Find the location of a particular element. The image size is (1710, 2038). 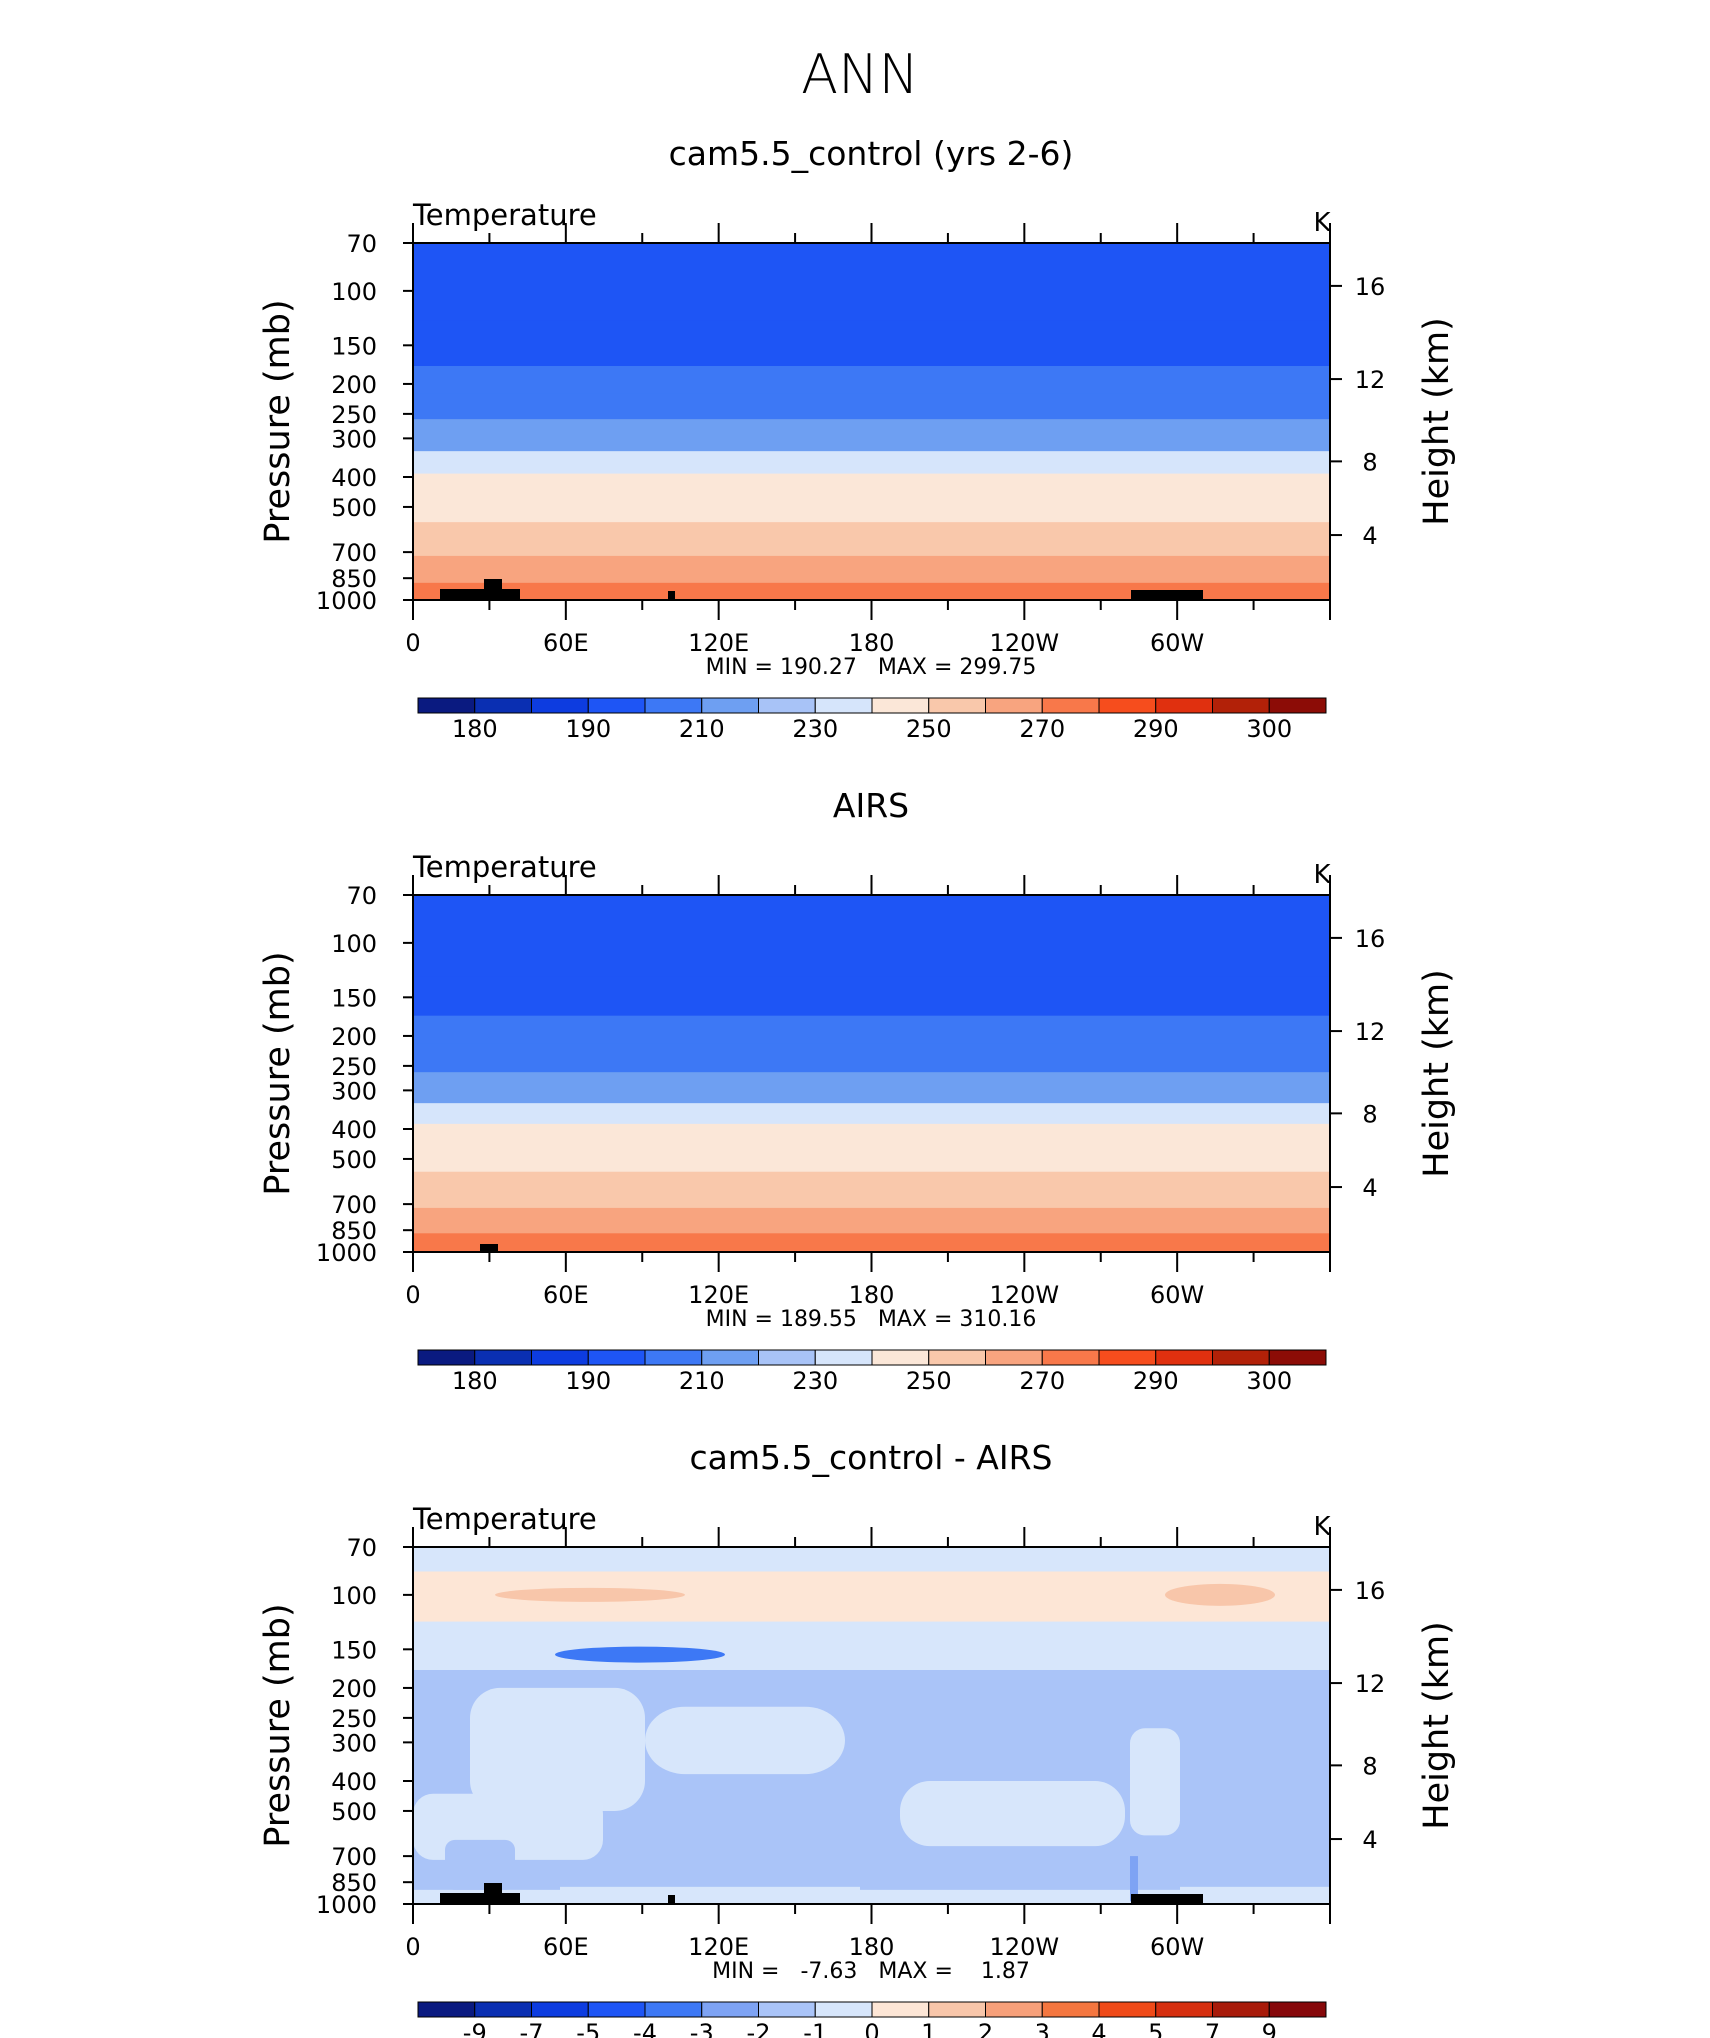

lon-tick-label: 60W is located at coordinates (1177, 1295).